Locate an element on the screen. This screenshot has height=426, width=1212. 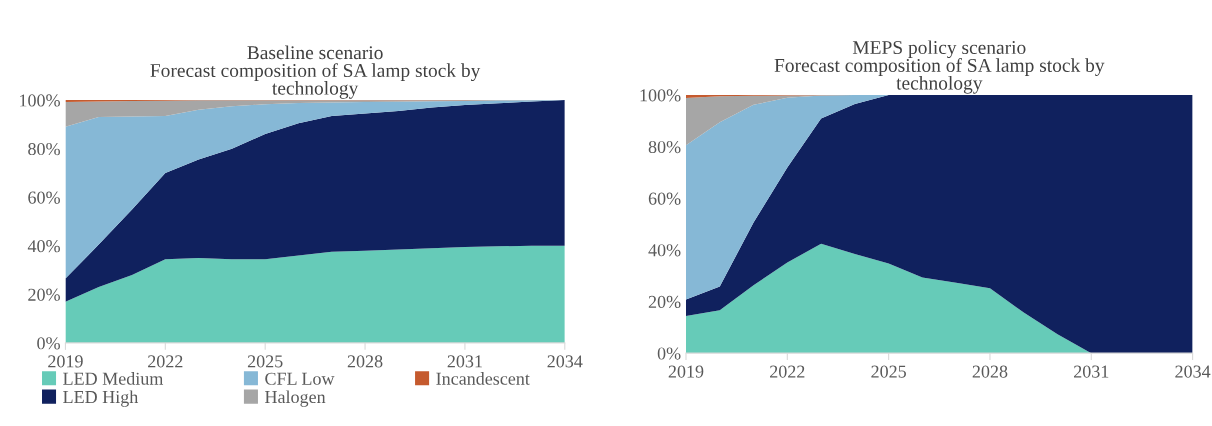
legend-label: Halogen is located at coordinates (295, 398).